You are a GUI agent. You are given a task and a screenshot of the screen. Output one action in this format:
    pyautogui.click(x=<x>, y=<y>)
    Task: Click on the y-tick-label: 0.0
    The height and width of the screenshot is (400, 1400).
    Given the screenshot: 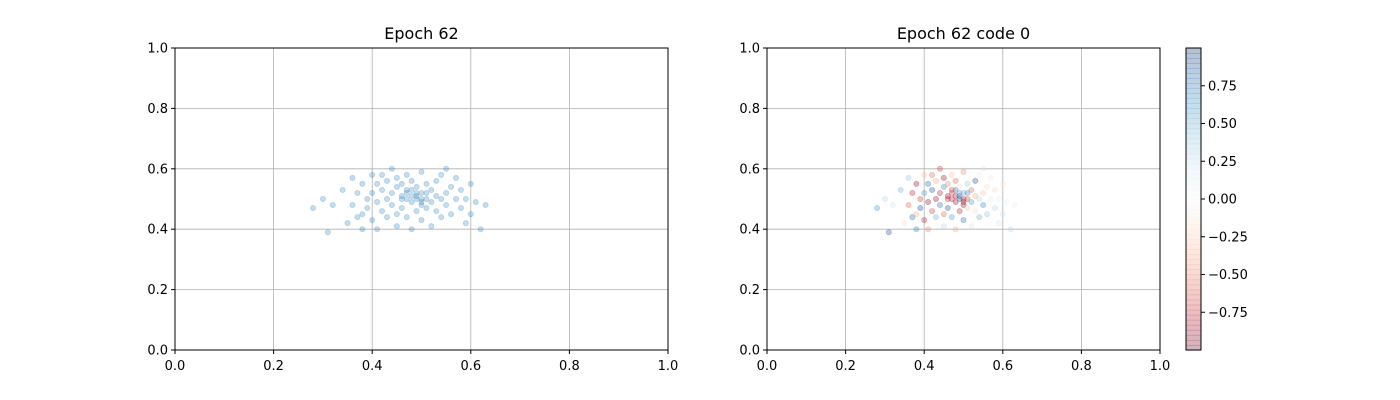 What is the action you would take?
    pyautogui.click(x=157, y=351)
    